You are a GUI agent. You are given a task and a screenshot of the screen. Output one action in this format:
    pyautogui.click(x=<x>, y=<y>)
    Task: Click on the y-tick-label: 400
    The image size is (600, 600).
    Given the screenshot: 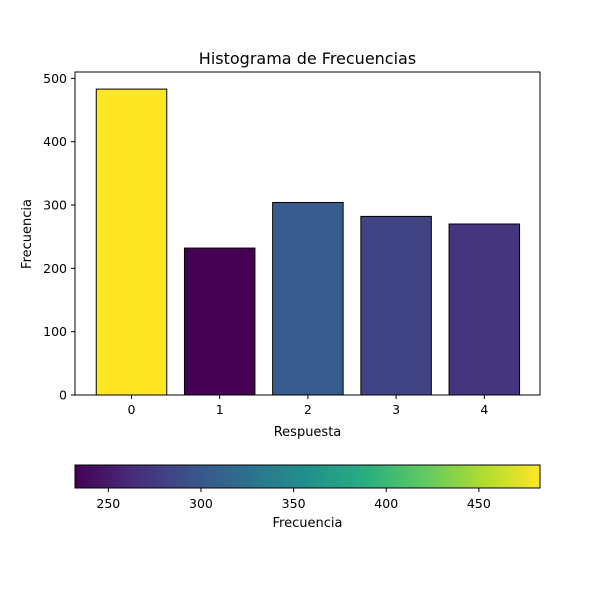 What is the action you would take?
    pyautogui.click(x=55, y=141)
    